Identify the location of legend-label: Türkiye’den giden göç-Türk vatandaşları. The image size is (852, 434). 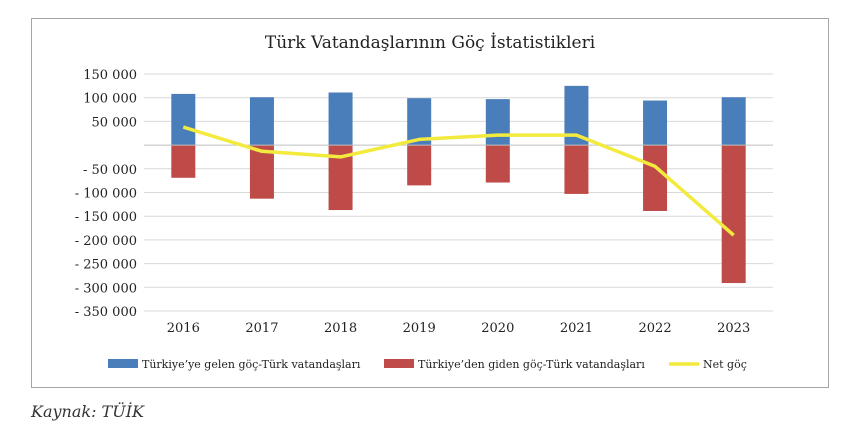
(531, 364).